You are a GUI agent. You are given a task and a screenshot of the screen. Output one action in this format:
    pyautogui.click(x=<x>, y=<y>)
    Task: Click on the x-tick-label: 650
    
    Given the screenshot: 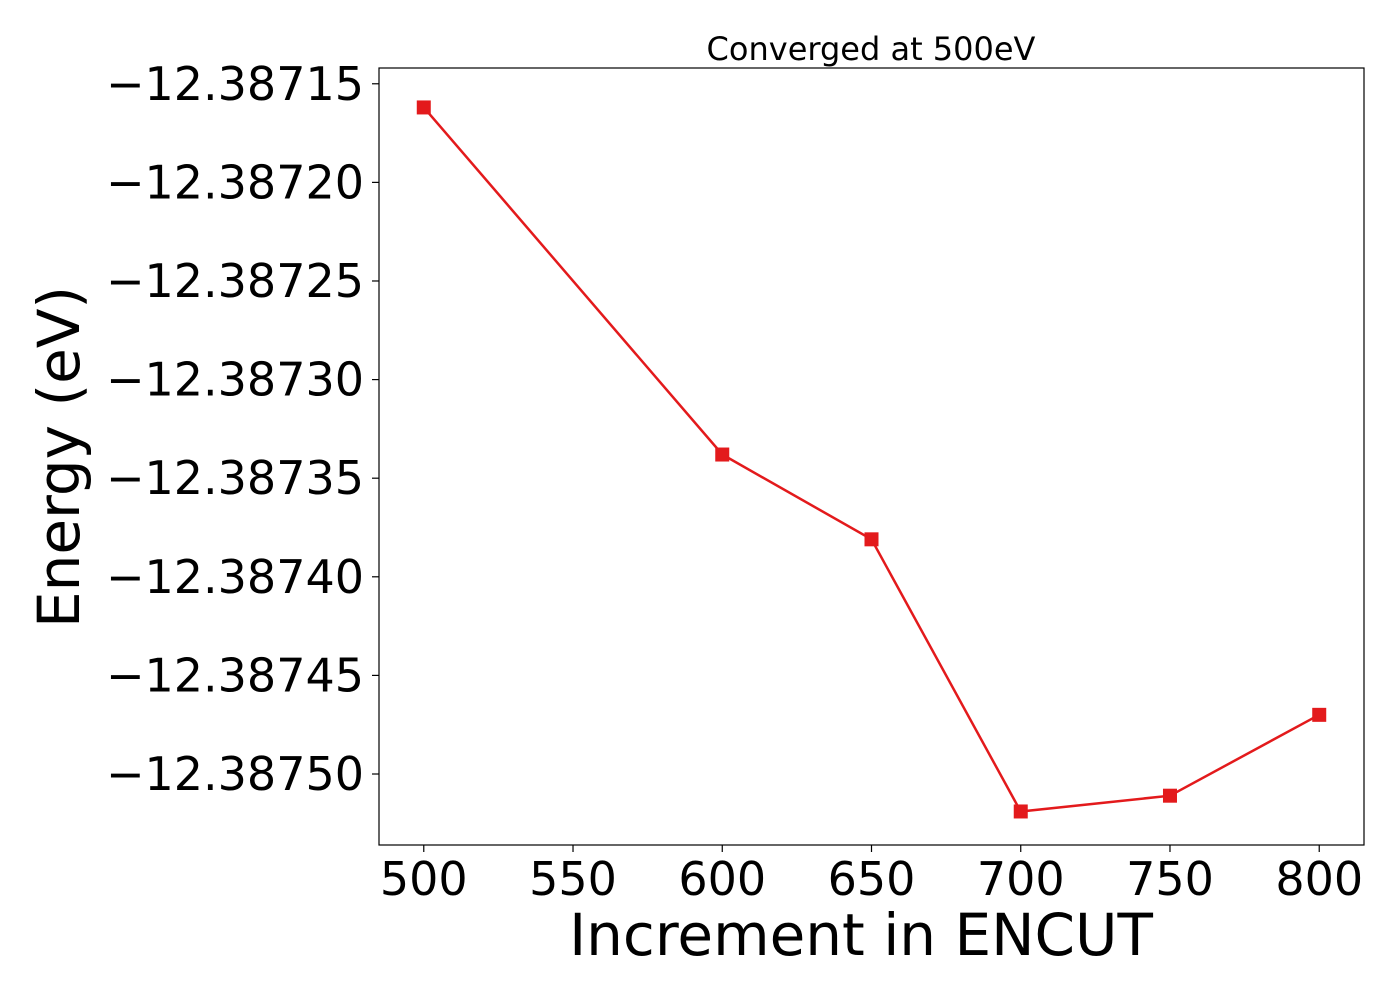 What is the action you would take?
    pyautogui.click(x=872, y=879)
    